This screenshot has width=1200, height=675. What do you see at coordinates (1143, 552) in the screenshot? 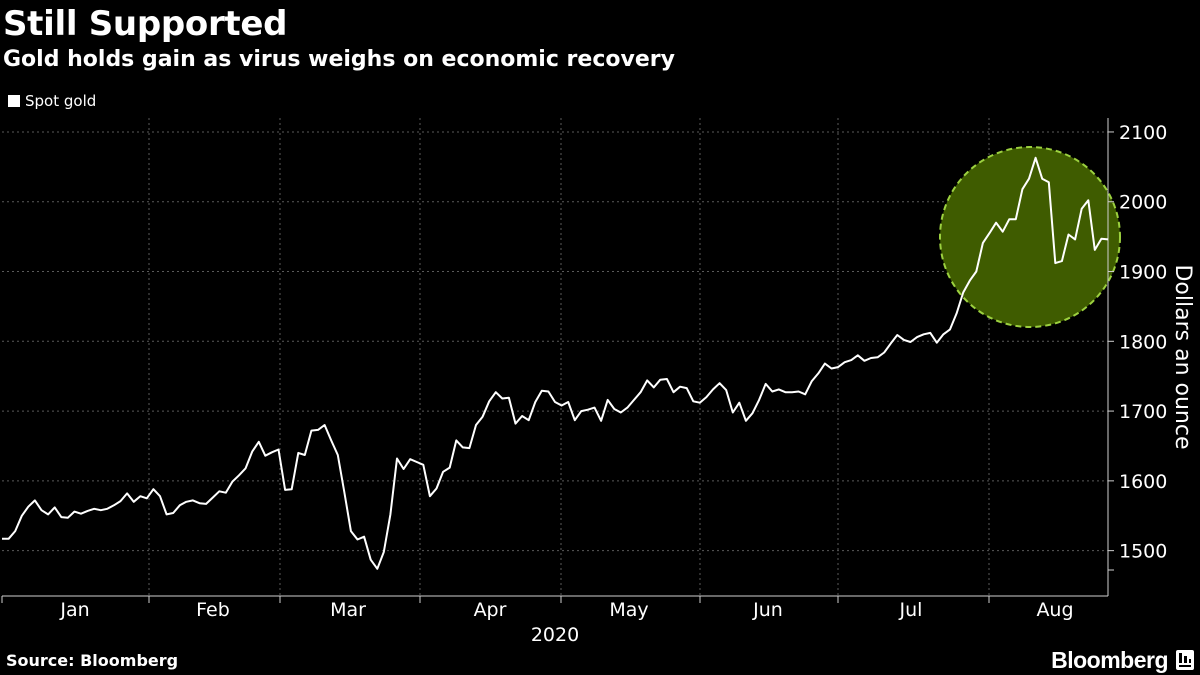
I see `y-tick-label-1500: 1500` at bounding box center [1143, 552].